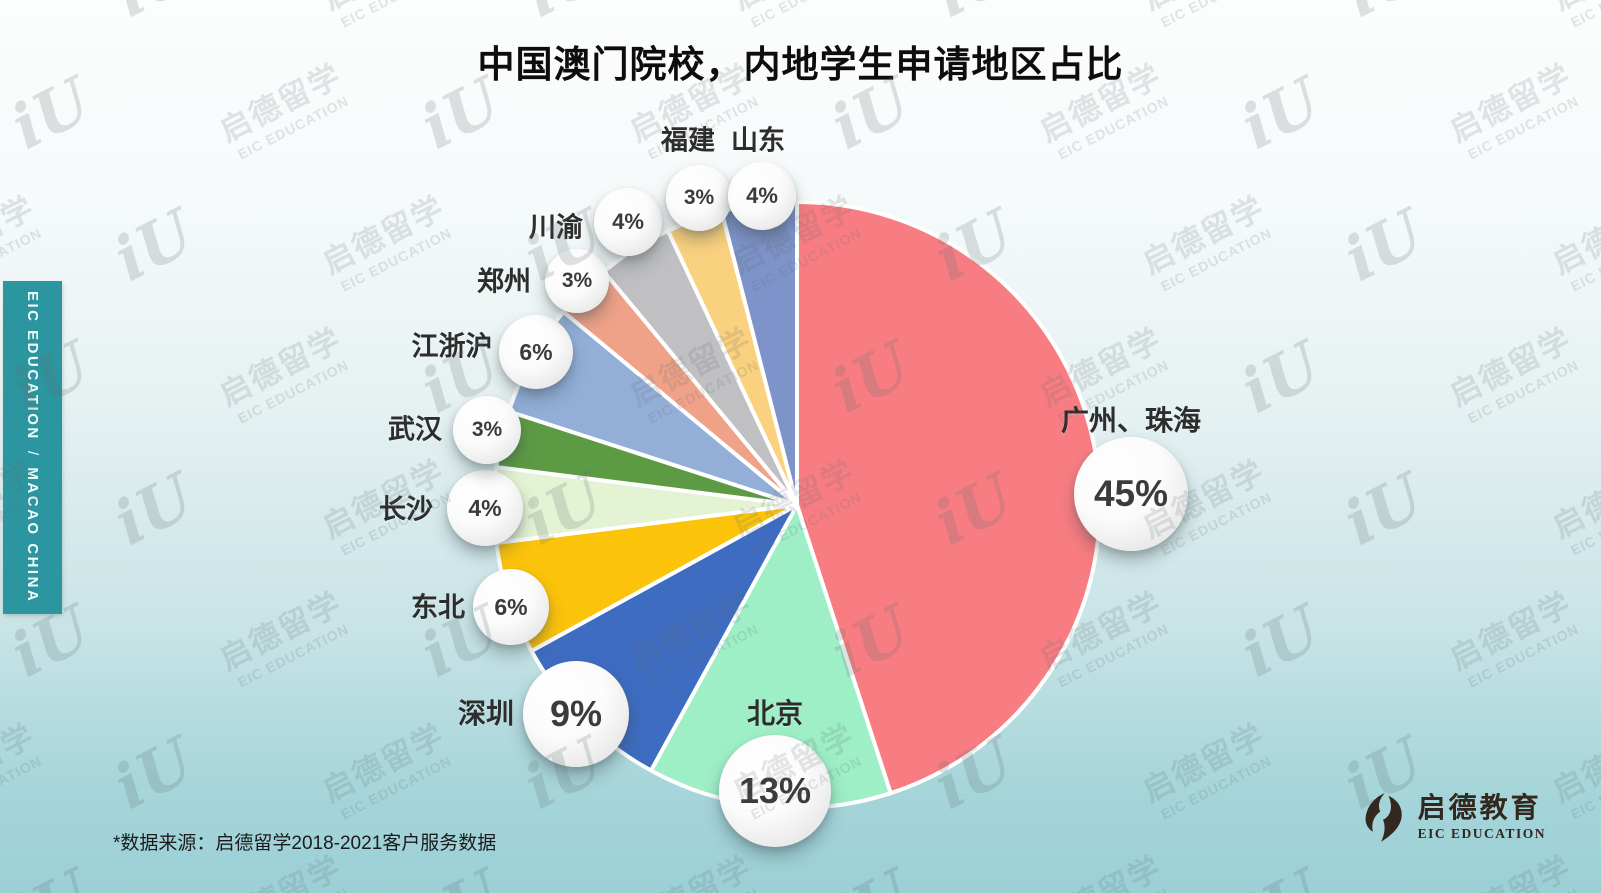 The width and height of the screenshot is (1601, 893). I want to click on region-label-4: 长沙, so click(406, 509).